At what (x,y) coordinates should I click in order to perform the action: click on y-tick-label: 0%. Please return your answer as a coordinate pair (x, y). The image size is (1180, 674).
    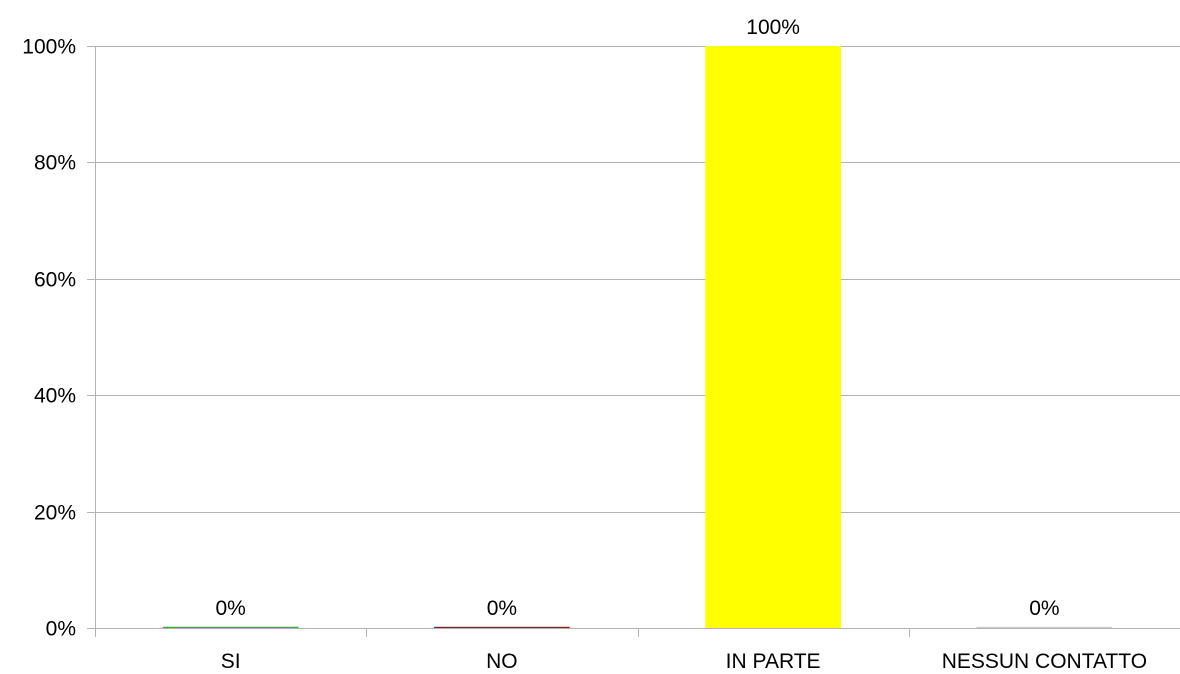
    Looking at the image, I should click on (61, 629).